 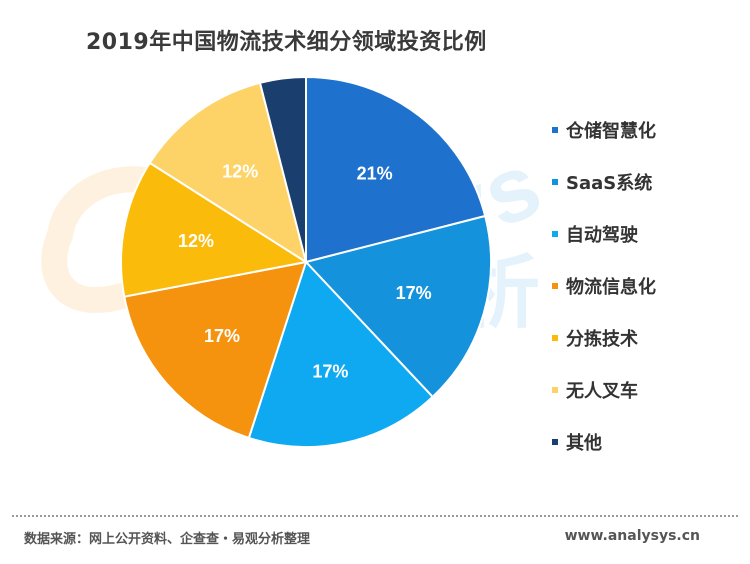 I want to click on legend-item: SaaS系统, so click(x=604, y=182).